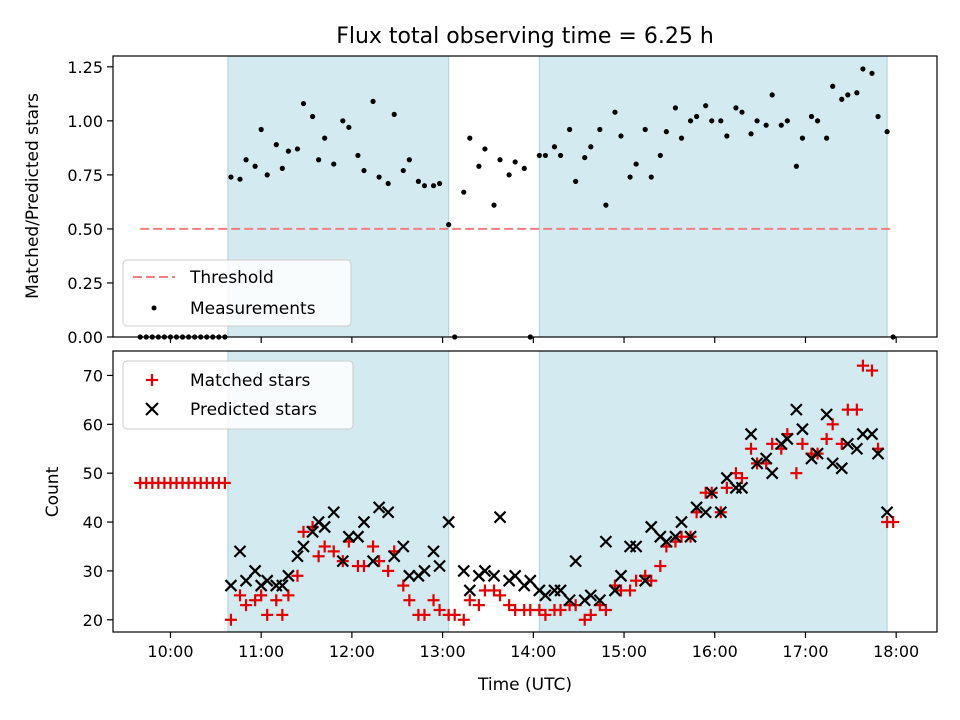  What do you see at coordinates (154, 308) in the screenshot?
I see `measurements-legend-swatch` at bounding box center [154, 308].